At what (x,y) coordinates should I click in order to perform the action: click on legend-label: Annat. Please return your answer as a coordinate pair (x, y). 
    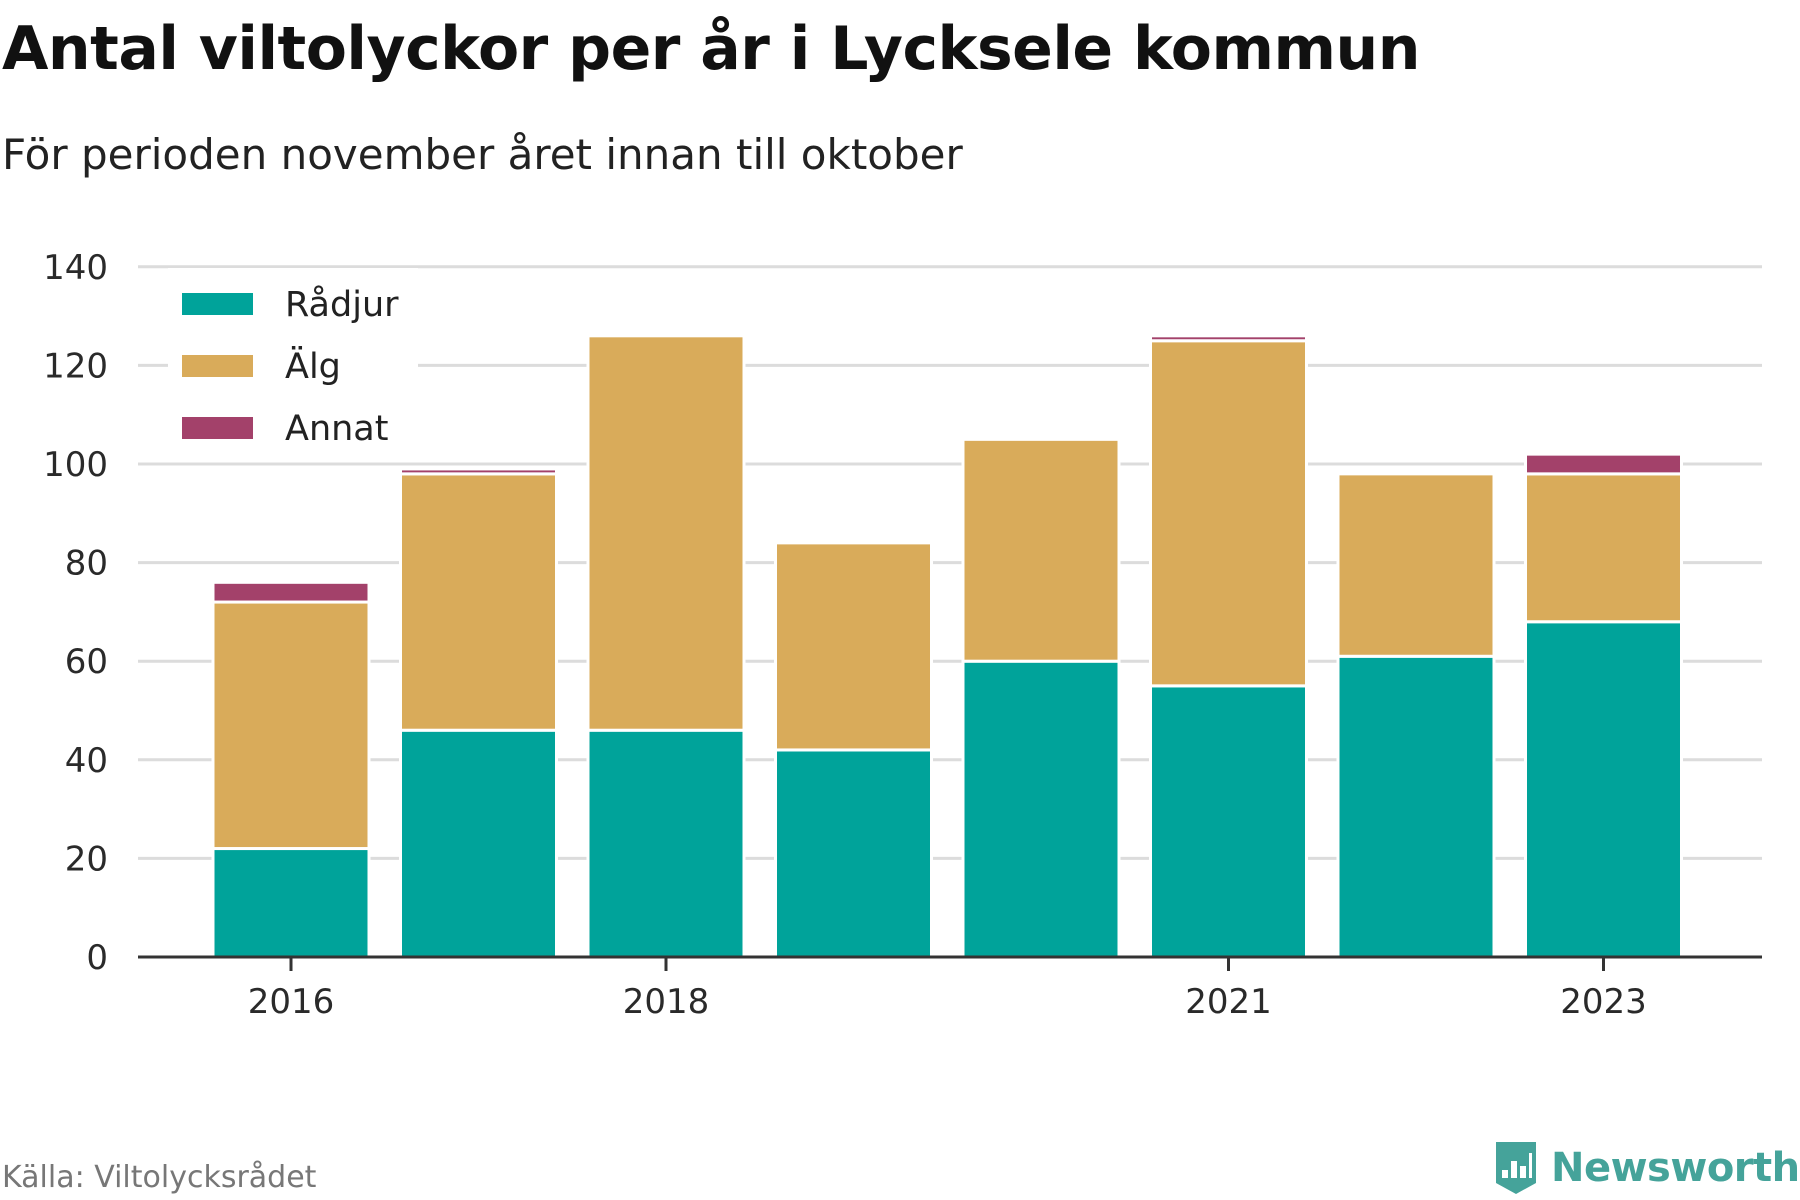
    Looking at the image, I should click on (336, 429).